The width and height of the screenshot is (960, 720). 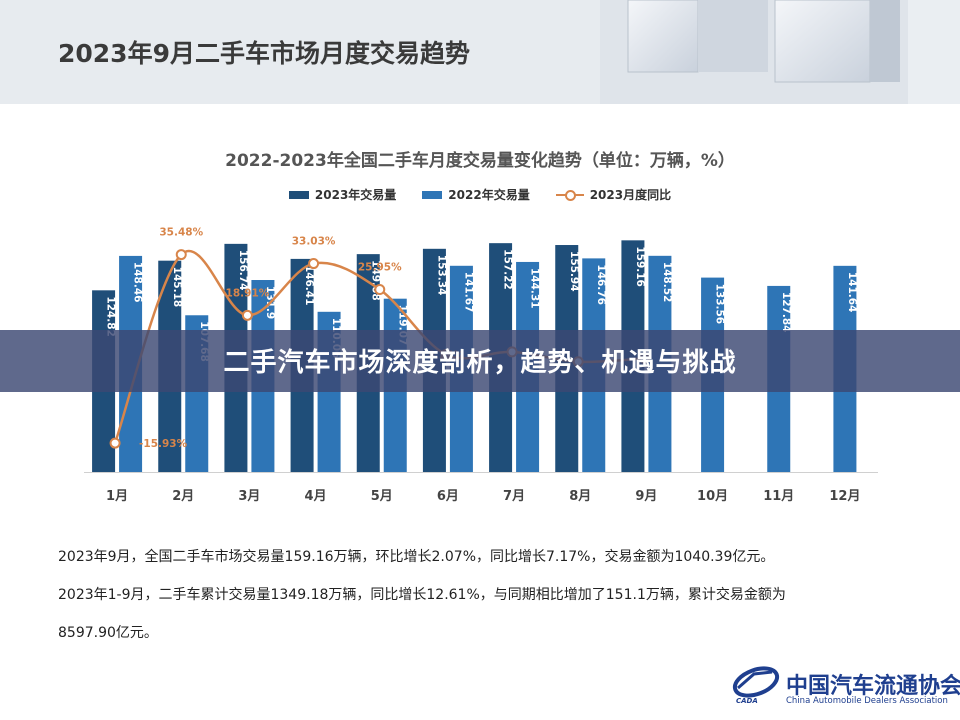 What do you see at coordinates (298, 194) in the screenshot?
I see `legend-swatch-2023` at bounding box center [298, 194].